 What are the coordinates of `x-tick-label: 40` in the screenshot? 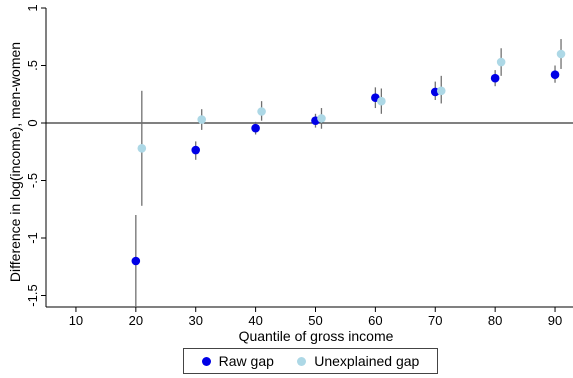 It's located at (255, 320).